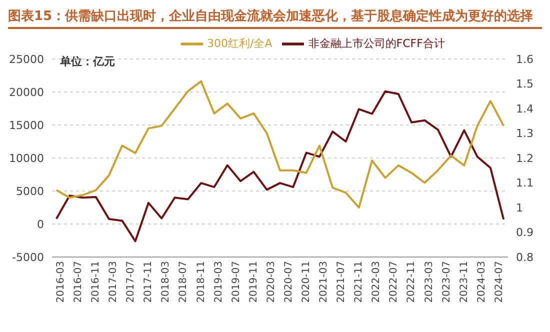 The height and width of the screenshot is (332, 550). Describe the element at coordinates (429, 282) in the screenshot. I see `x-tick-label: 2023-03` at that location.